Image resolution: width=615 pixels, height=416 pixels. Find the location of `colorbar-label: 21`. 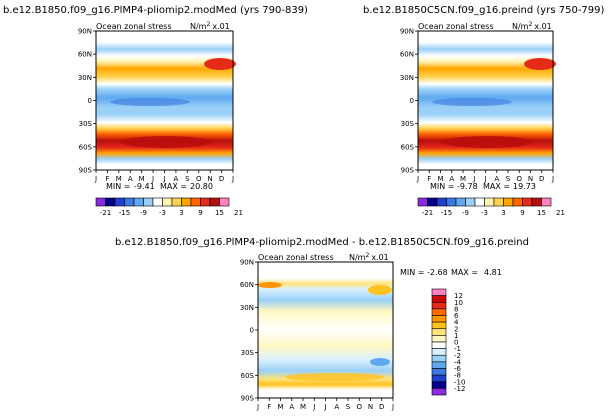

colorbar-label: 21 is located at coordinates (560, 213).